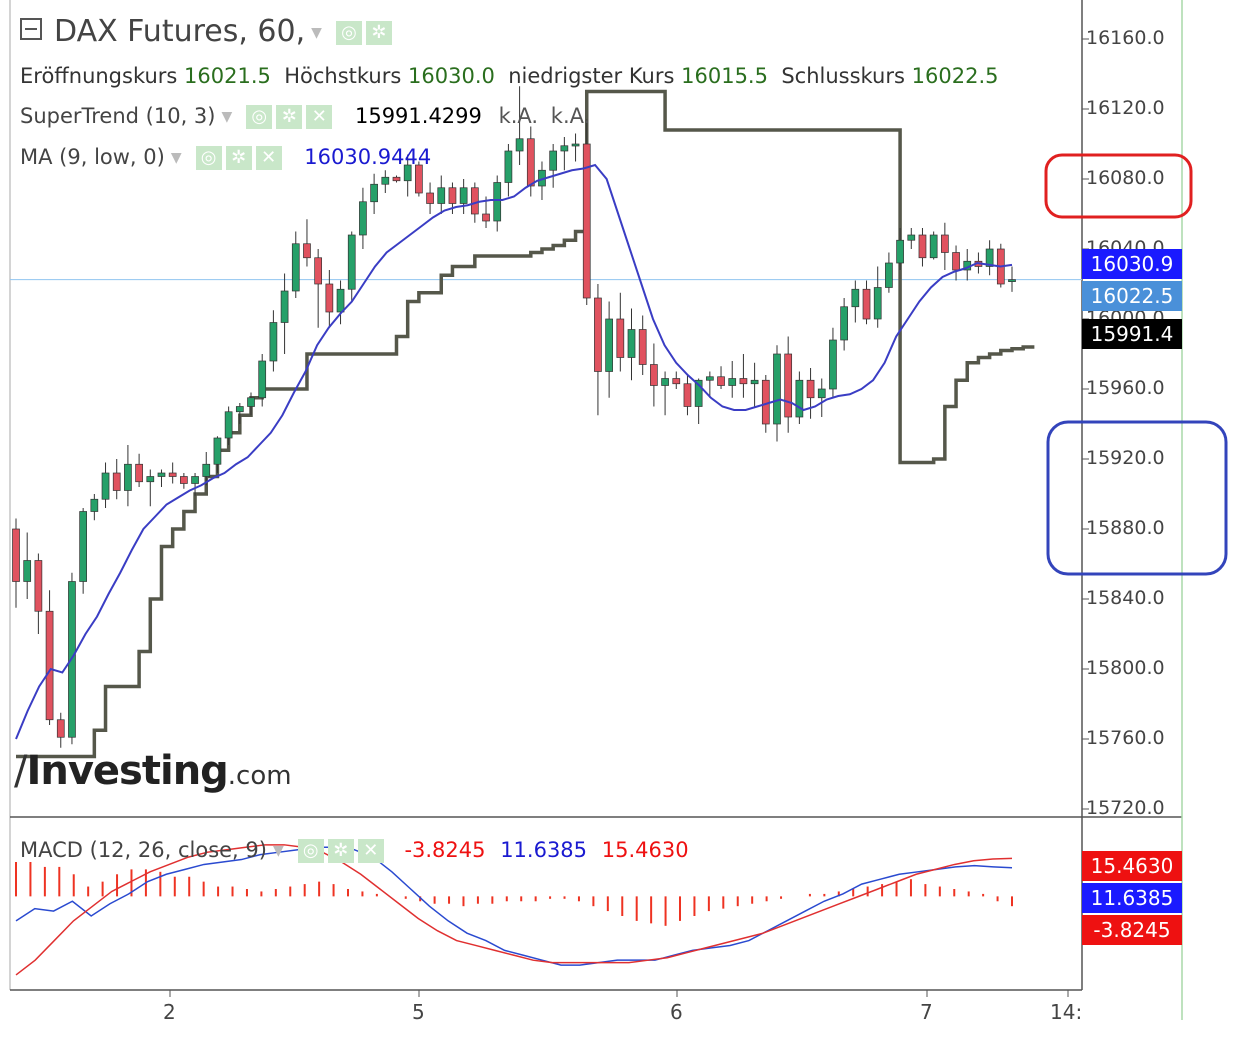 The image size is (1245, 1059). Describe the element at coordinates (143, 850) in the screenshot. I see `macd-name: MACD (12, 26, close, 9)` at that location.